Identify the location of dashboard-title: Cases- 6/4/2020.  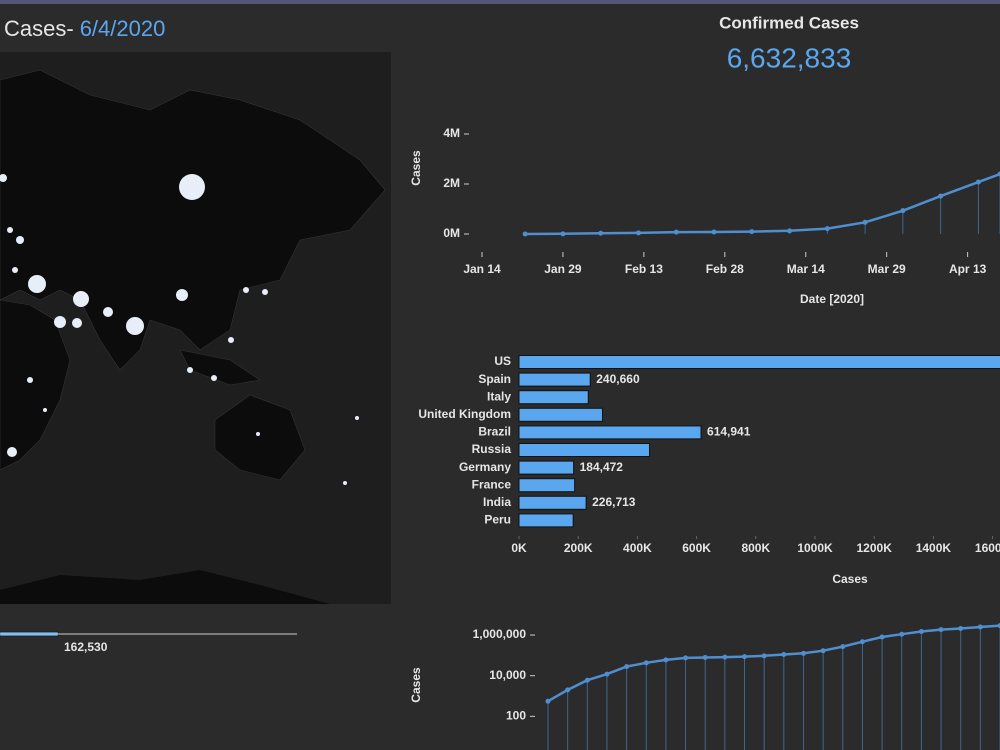
(84, 28).